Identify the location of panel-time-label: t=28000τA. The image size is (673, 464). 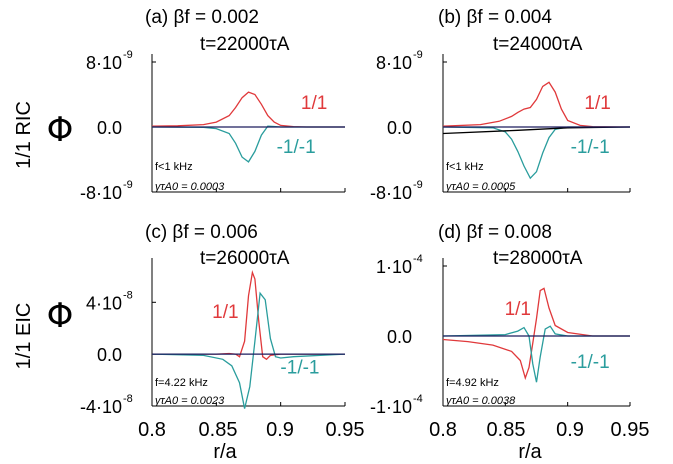
(538, 258).